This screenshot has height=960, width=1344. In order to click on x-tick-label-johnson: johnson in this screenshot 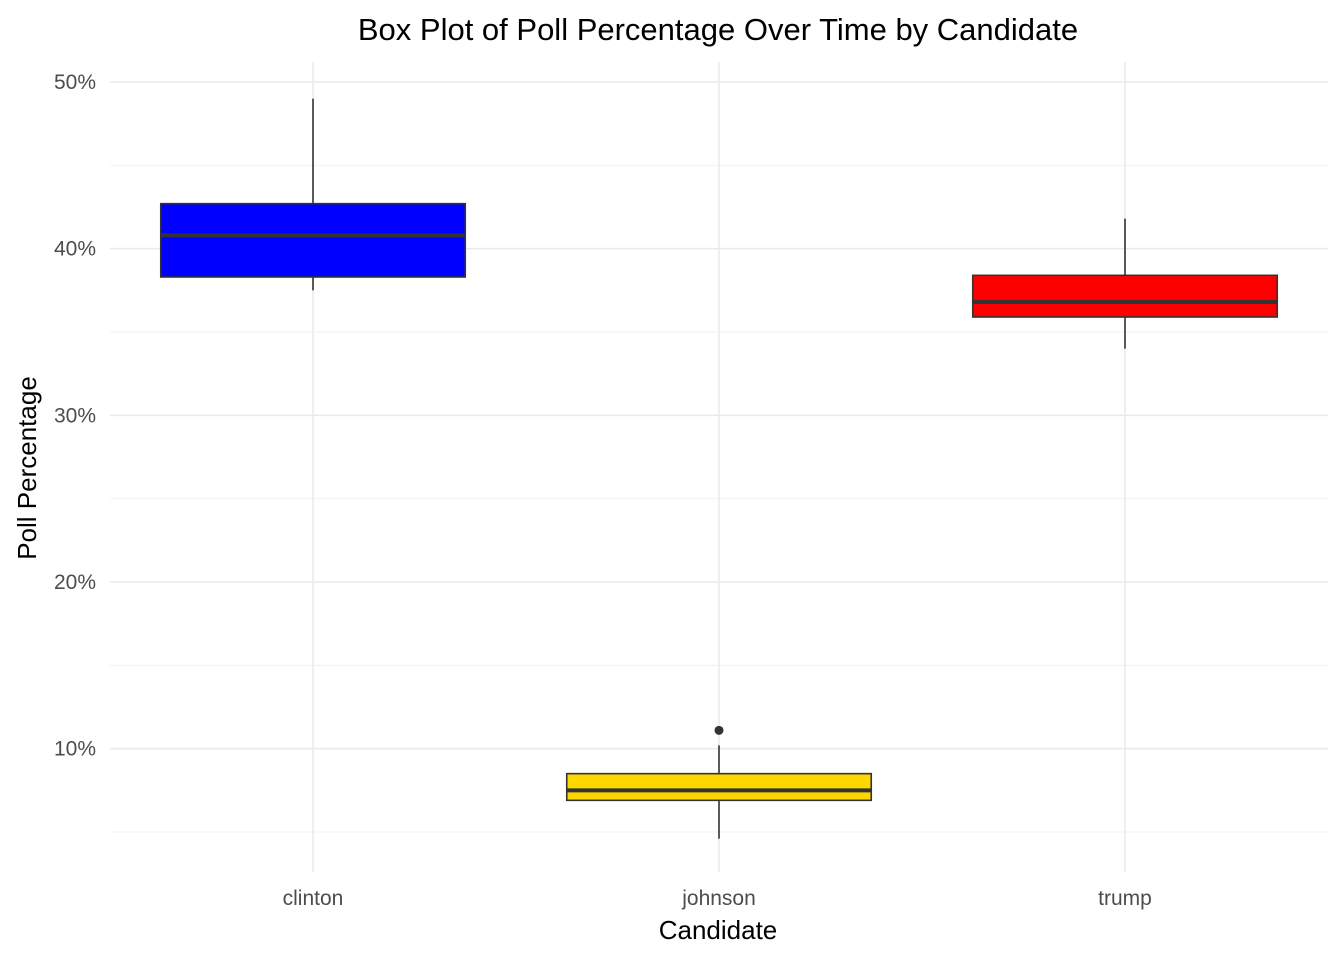, I will do `click(718, 898)`.